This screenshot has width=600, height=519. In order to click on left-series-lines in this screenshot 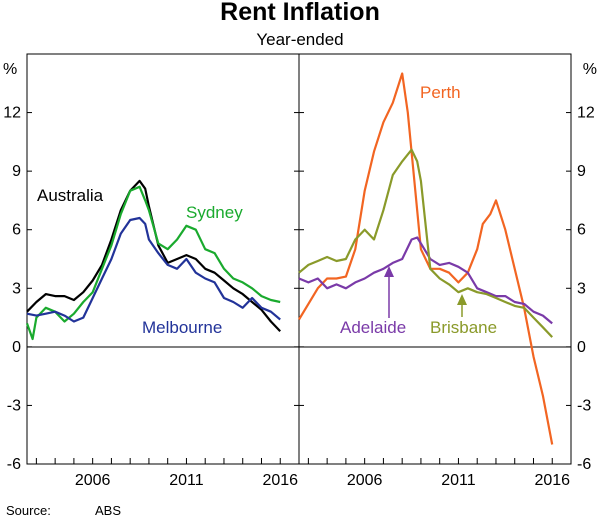, I will do `click(153, 260)`.